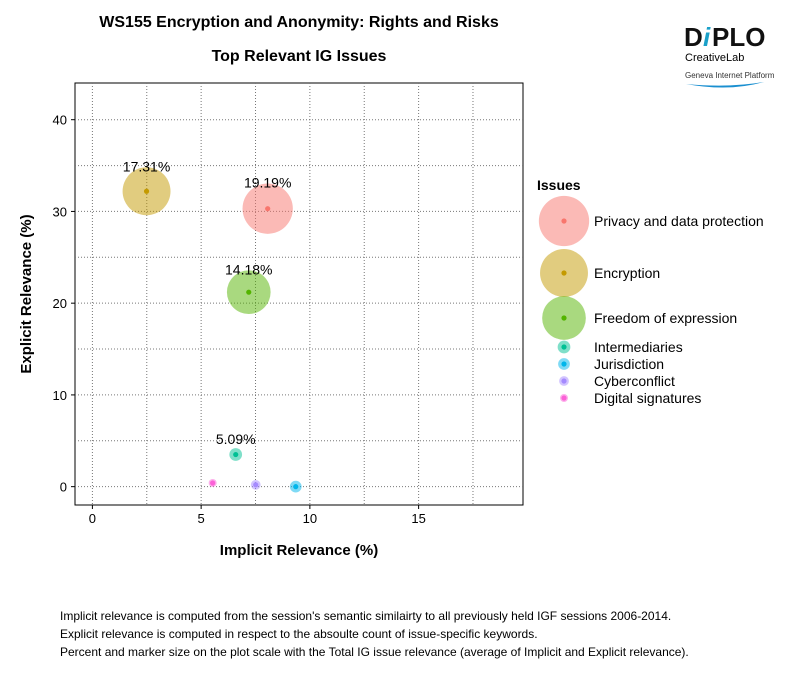 The height and width of the screenshot is (700, 800). I want to click on x-tick-label: 5, so click(201, 518).